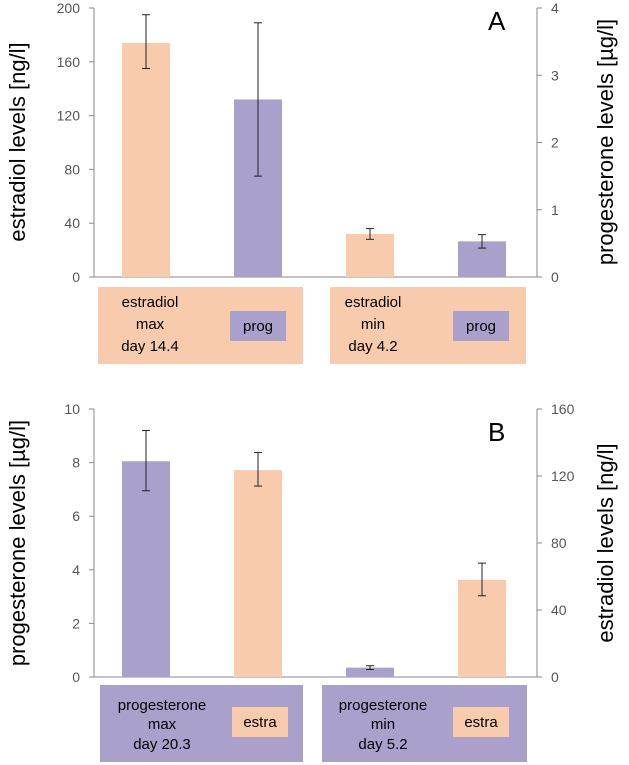  What do you see at coordinates (200, 325) in the screenshot?
I see `panel-a-group-1: estradiol max day 14.4 prog` at bounding box center [200, 325].